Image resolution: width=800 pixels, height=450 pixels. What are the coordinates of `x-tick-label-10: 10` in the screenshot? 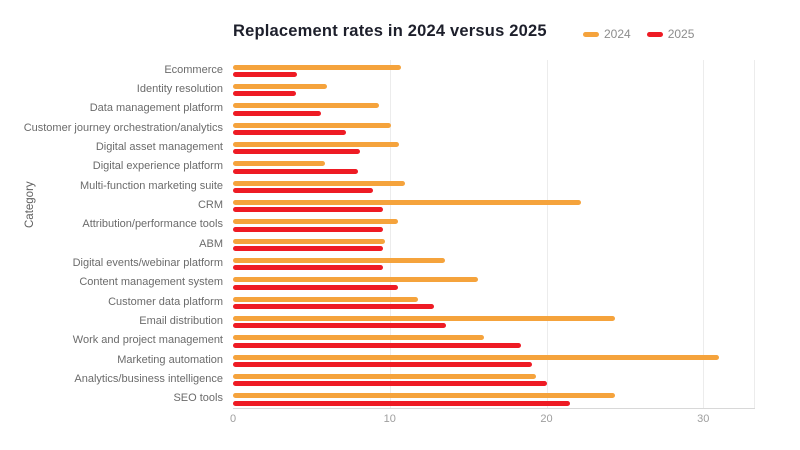 It's located at (389, 419).